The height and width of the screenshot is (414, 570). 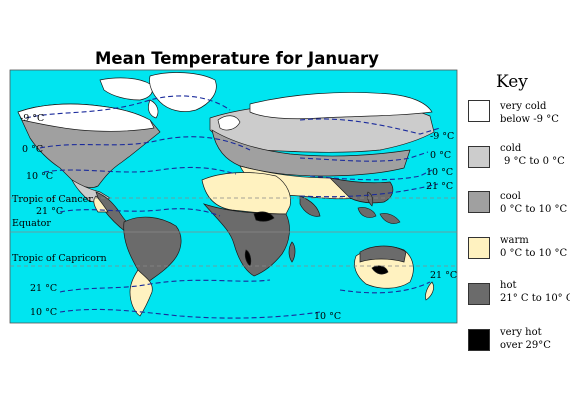 What do you see at coordinates (443, 275) in the screenshot?
I see `label-isotherm-21-southeast: 21 °C` at bounding box center [443, 275].